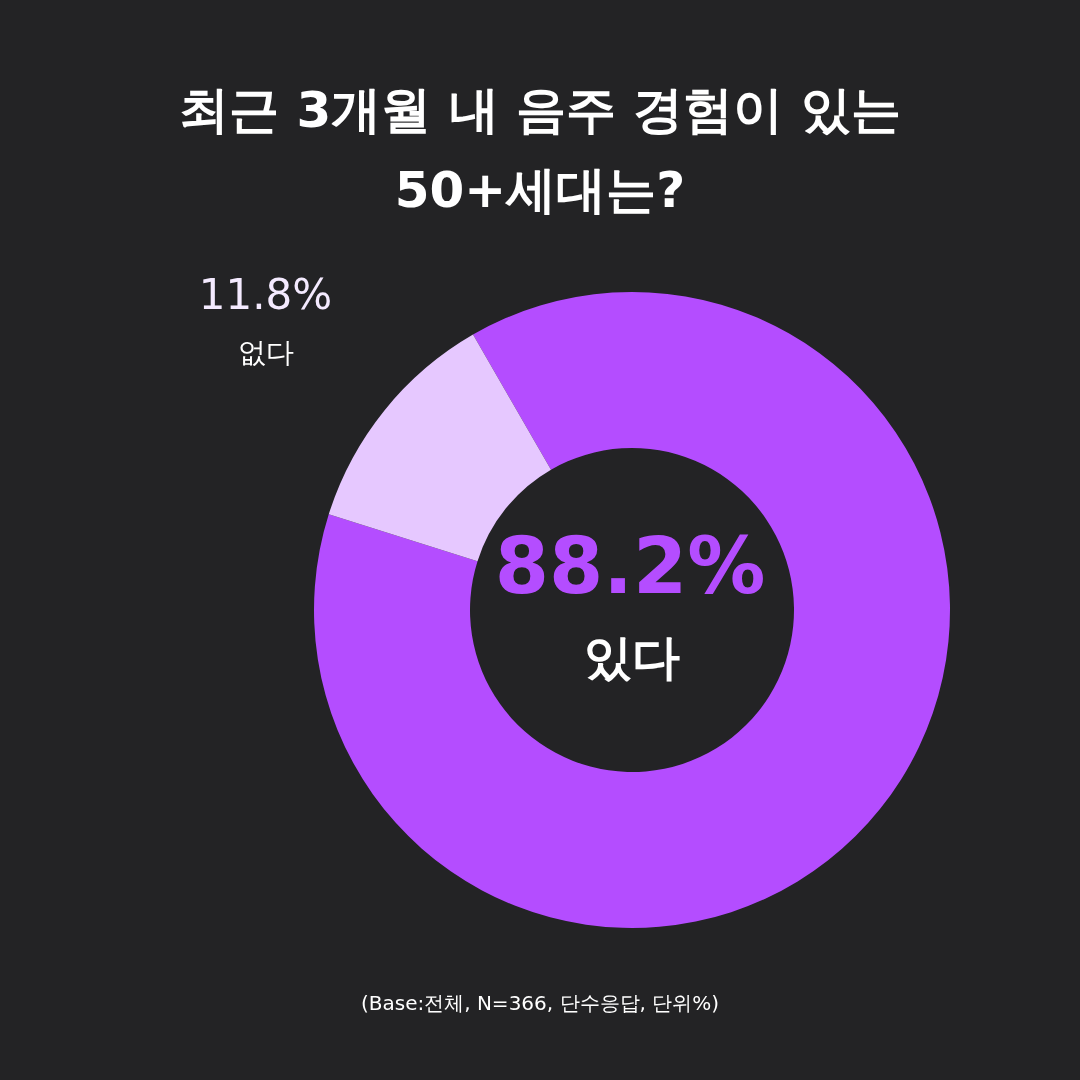  What do you see at coordinates (630, 566) in the screenshot?
I see `data-label: 88.2%` at bounding box center [630, 566].